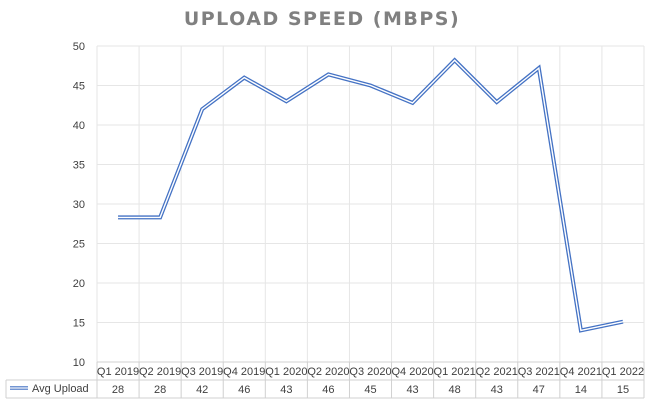 This screenshot has height=406, width=655. What do you see at coordinates (79, 324) in the screenshot?
I see `y-tick-label: 15` at bounding box center [79, 324].